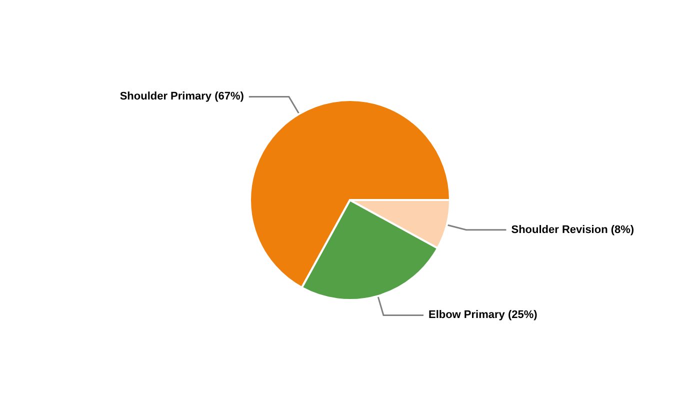  Describe the element at coordinates (483, 315) in the screenshot. I see `slice-label: Elbow Primary (25%)` at that location.